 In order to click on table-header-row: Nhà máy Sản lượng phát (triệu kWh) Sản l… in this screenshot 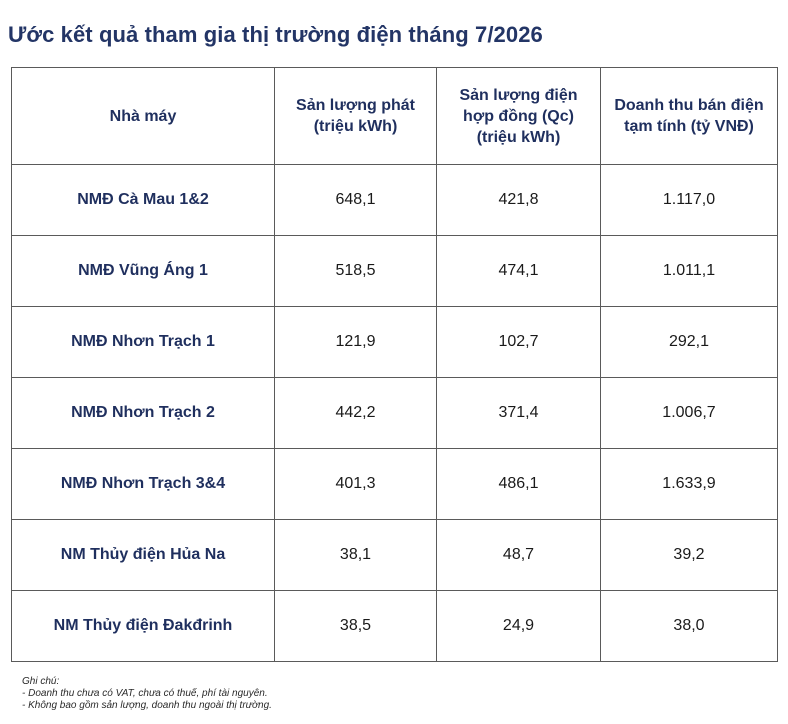, I will do `click(394, 116)`.